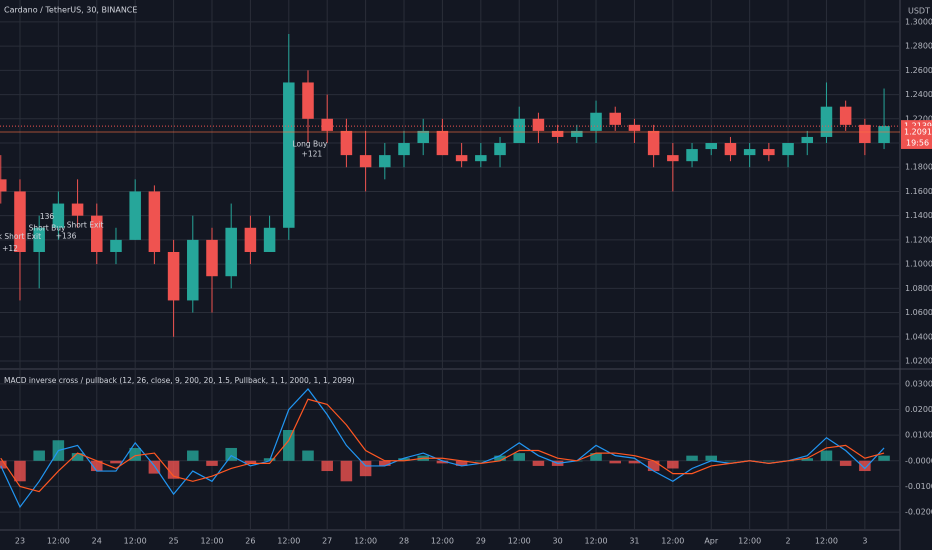 The width and height of the screenshot is (932, 550). I want to click on trade-annotation: Short Buy, so click(47, 227).